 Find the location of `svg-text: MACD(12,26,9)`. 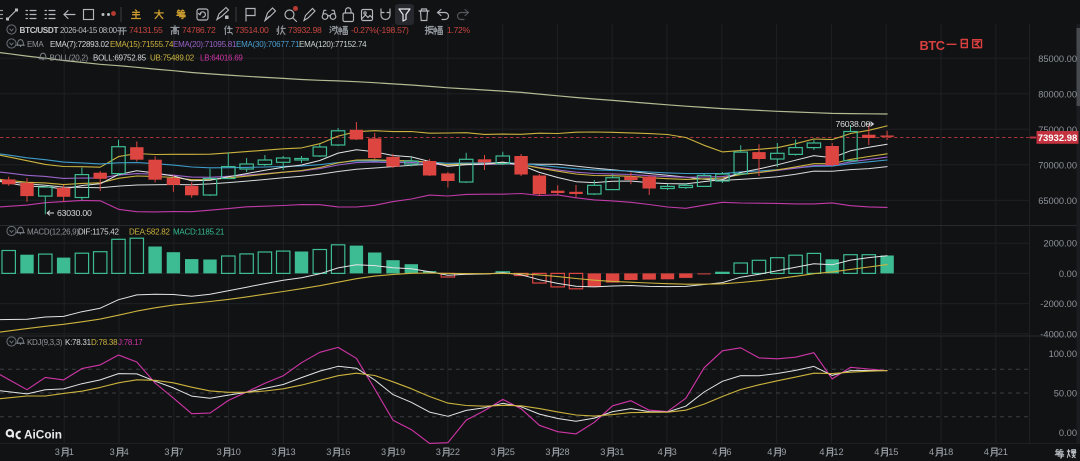

svg-text: MACD(12,26,9) is located at coordinates (53, 232).